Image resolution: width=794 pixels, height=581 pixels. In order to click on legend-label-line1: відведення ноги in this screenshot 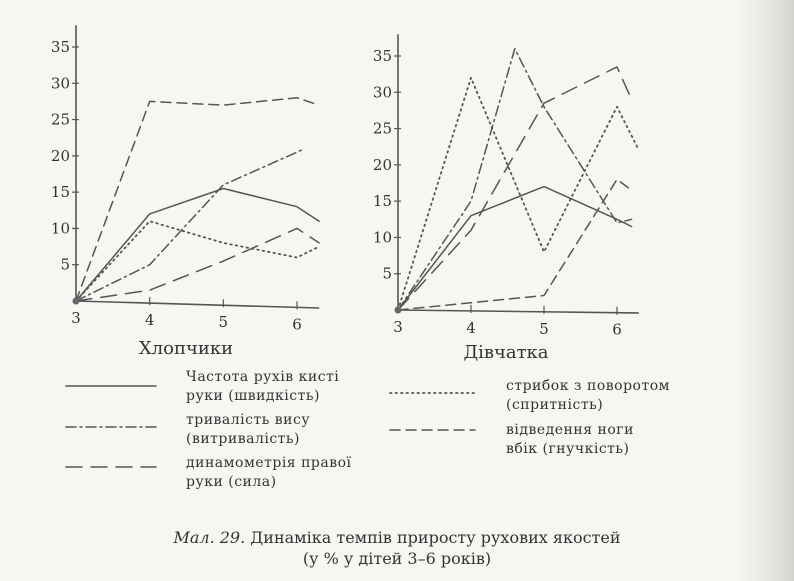, I will do `click(570, 430)`.